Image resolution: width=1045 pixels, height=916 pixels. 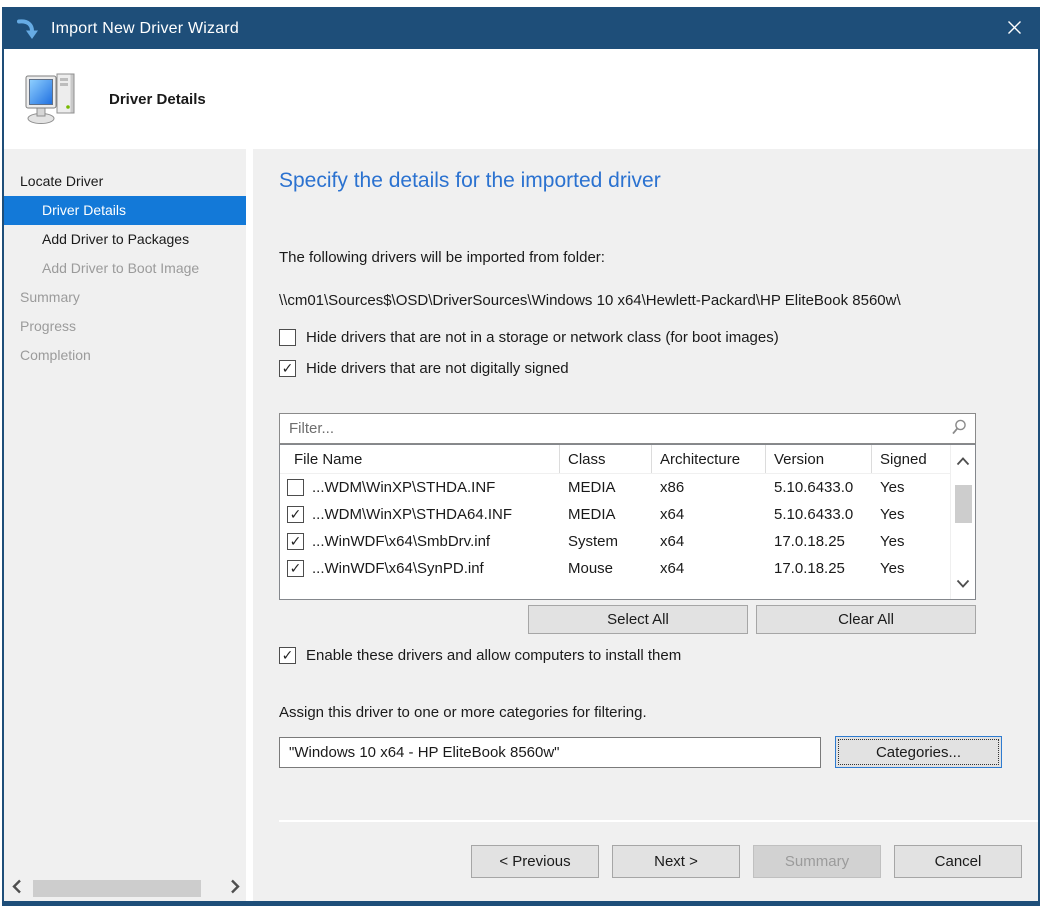 What do you see at coordinates (398, 568) in the screenshot?
I see `cell-file-name: ...WinWDF\x64\SynPD.inf` at bounding box center [398, 568].